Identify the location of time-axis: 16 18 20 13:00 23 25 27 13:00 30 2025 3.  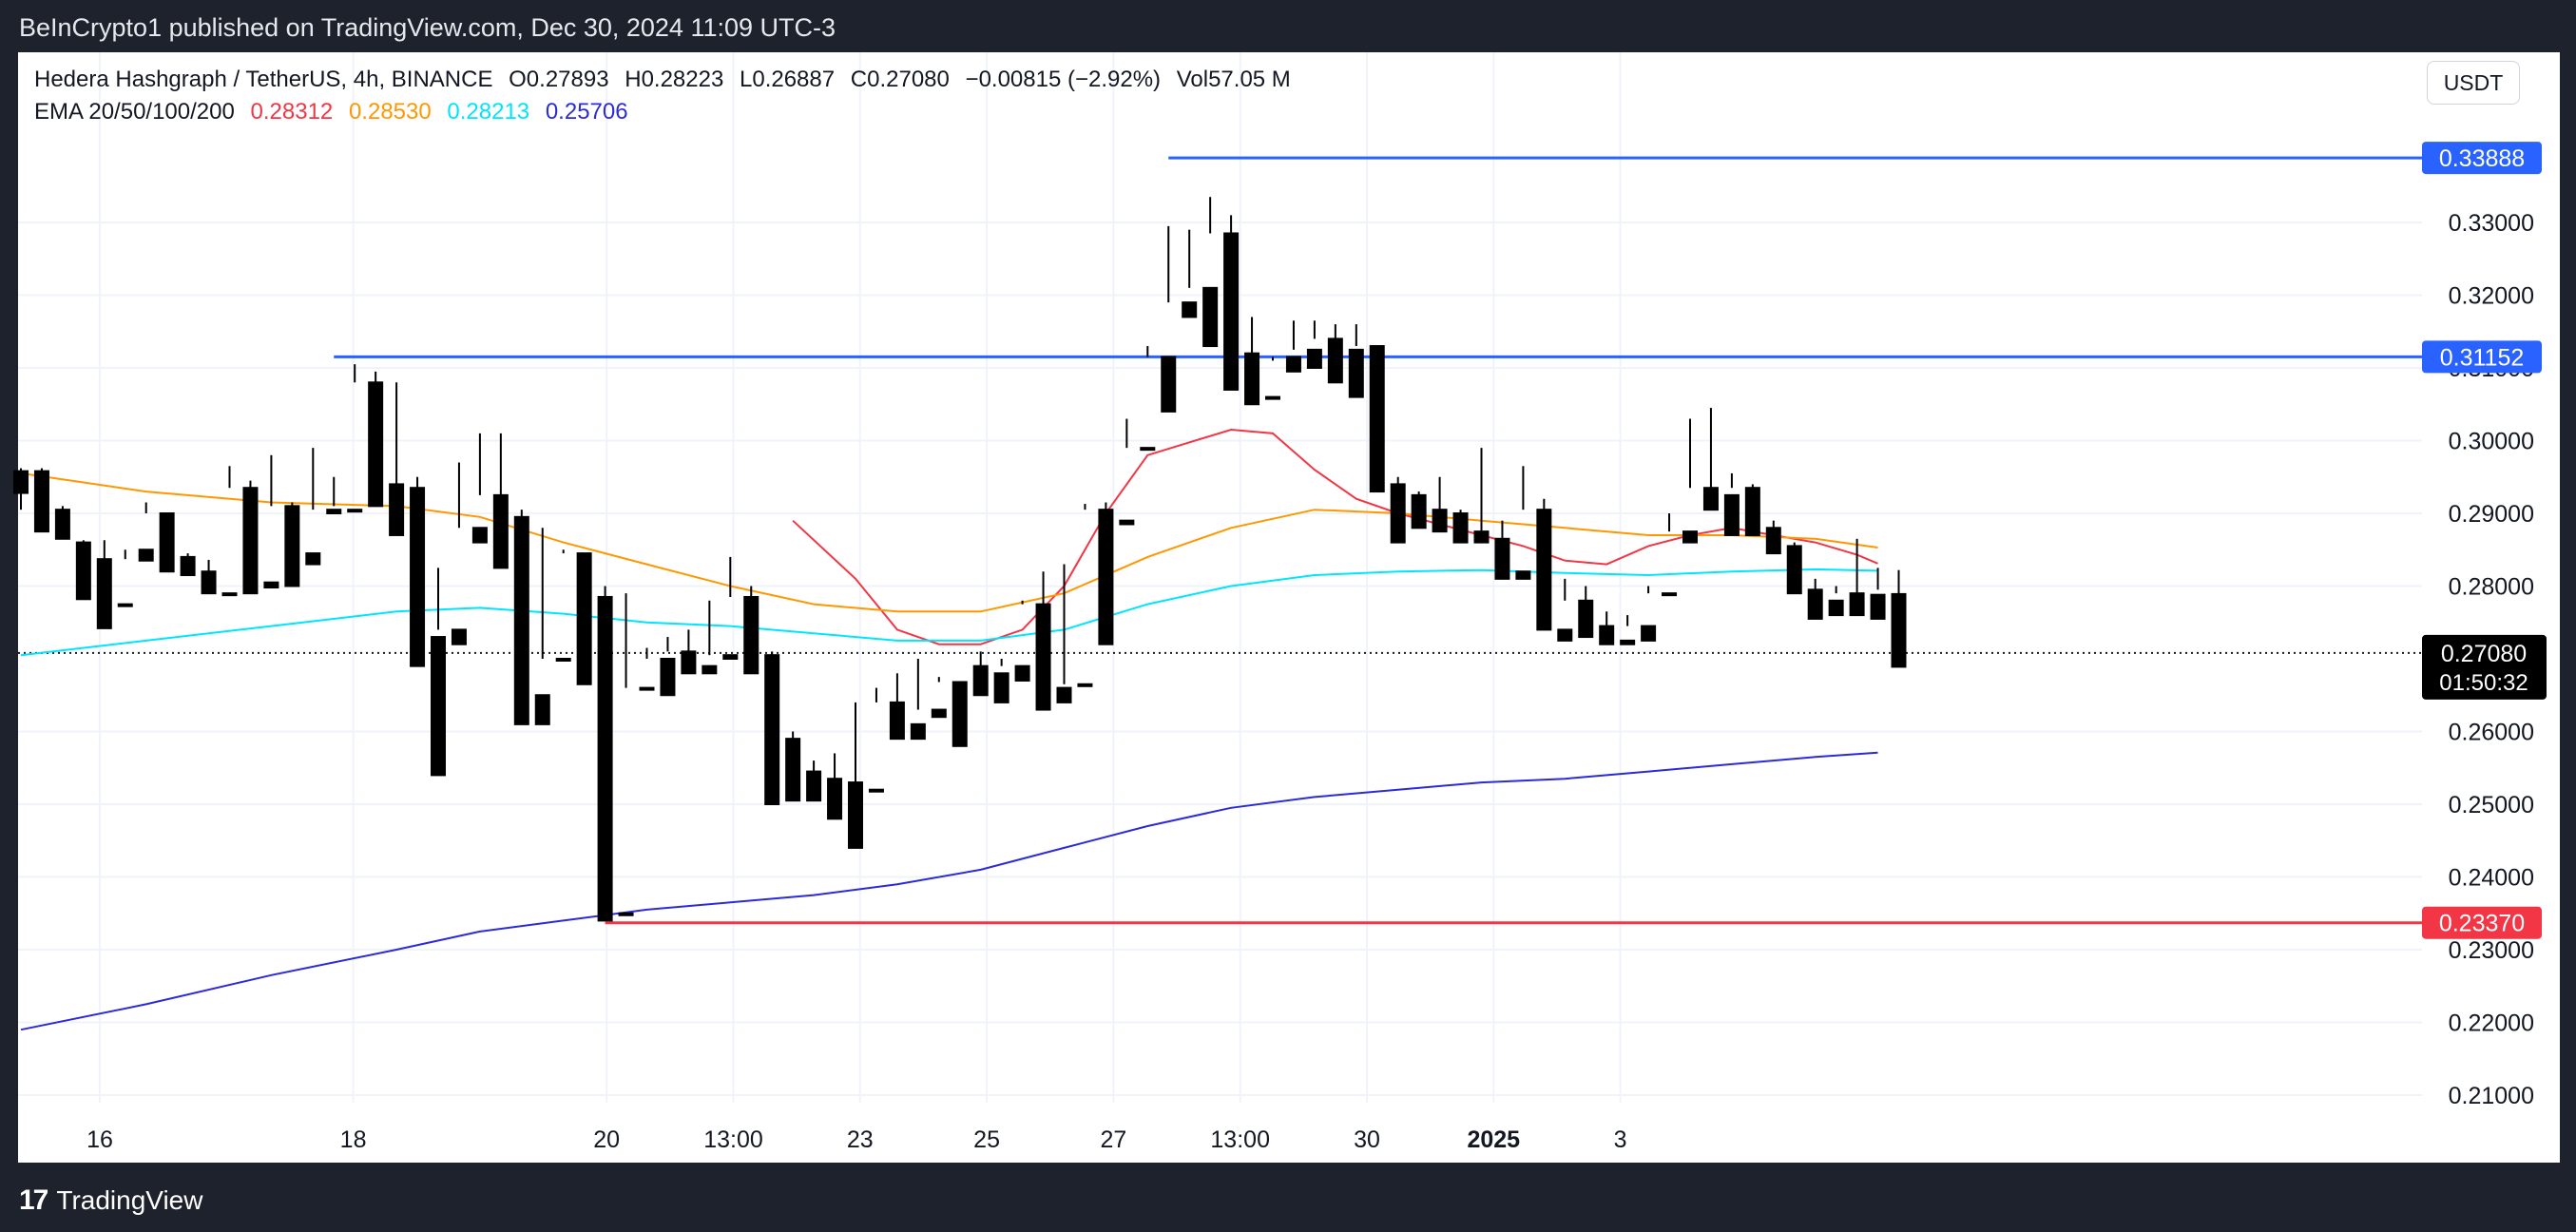
(857, 1139).